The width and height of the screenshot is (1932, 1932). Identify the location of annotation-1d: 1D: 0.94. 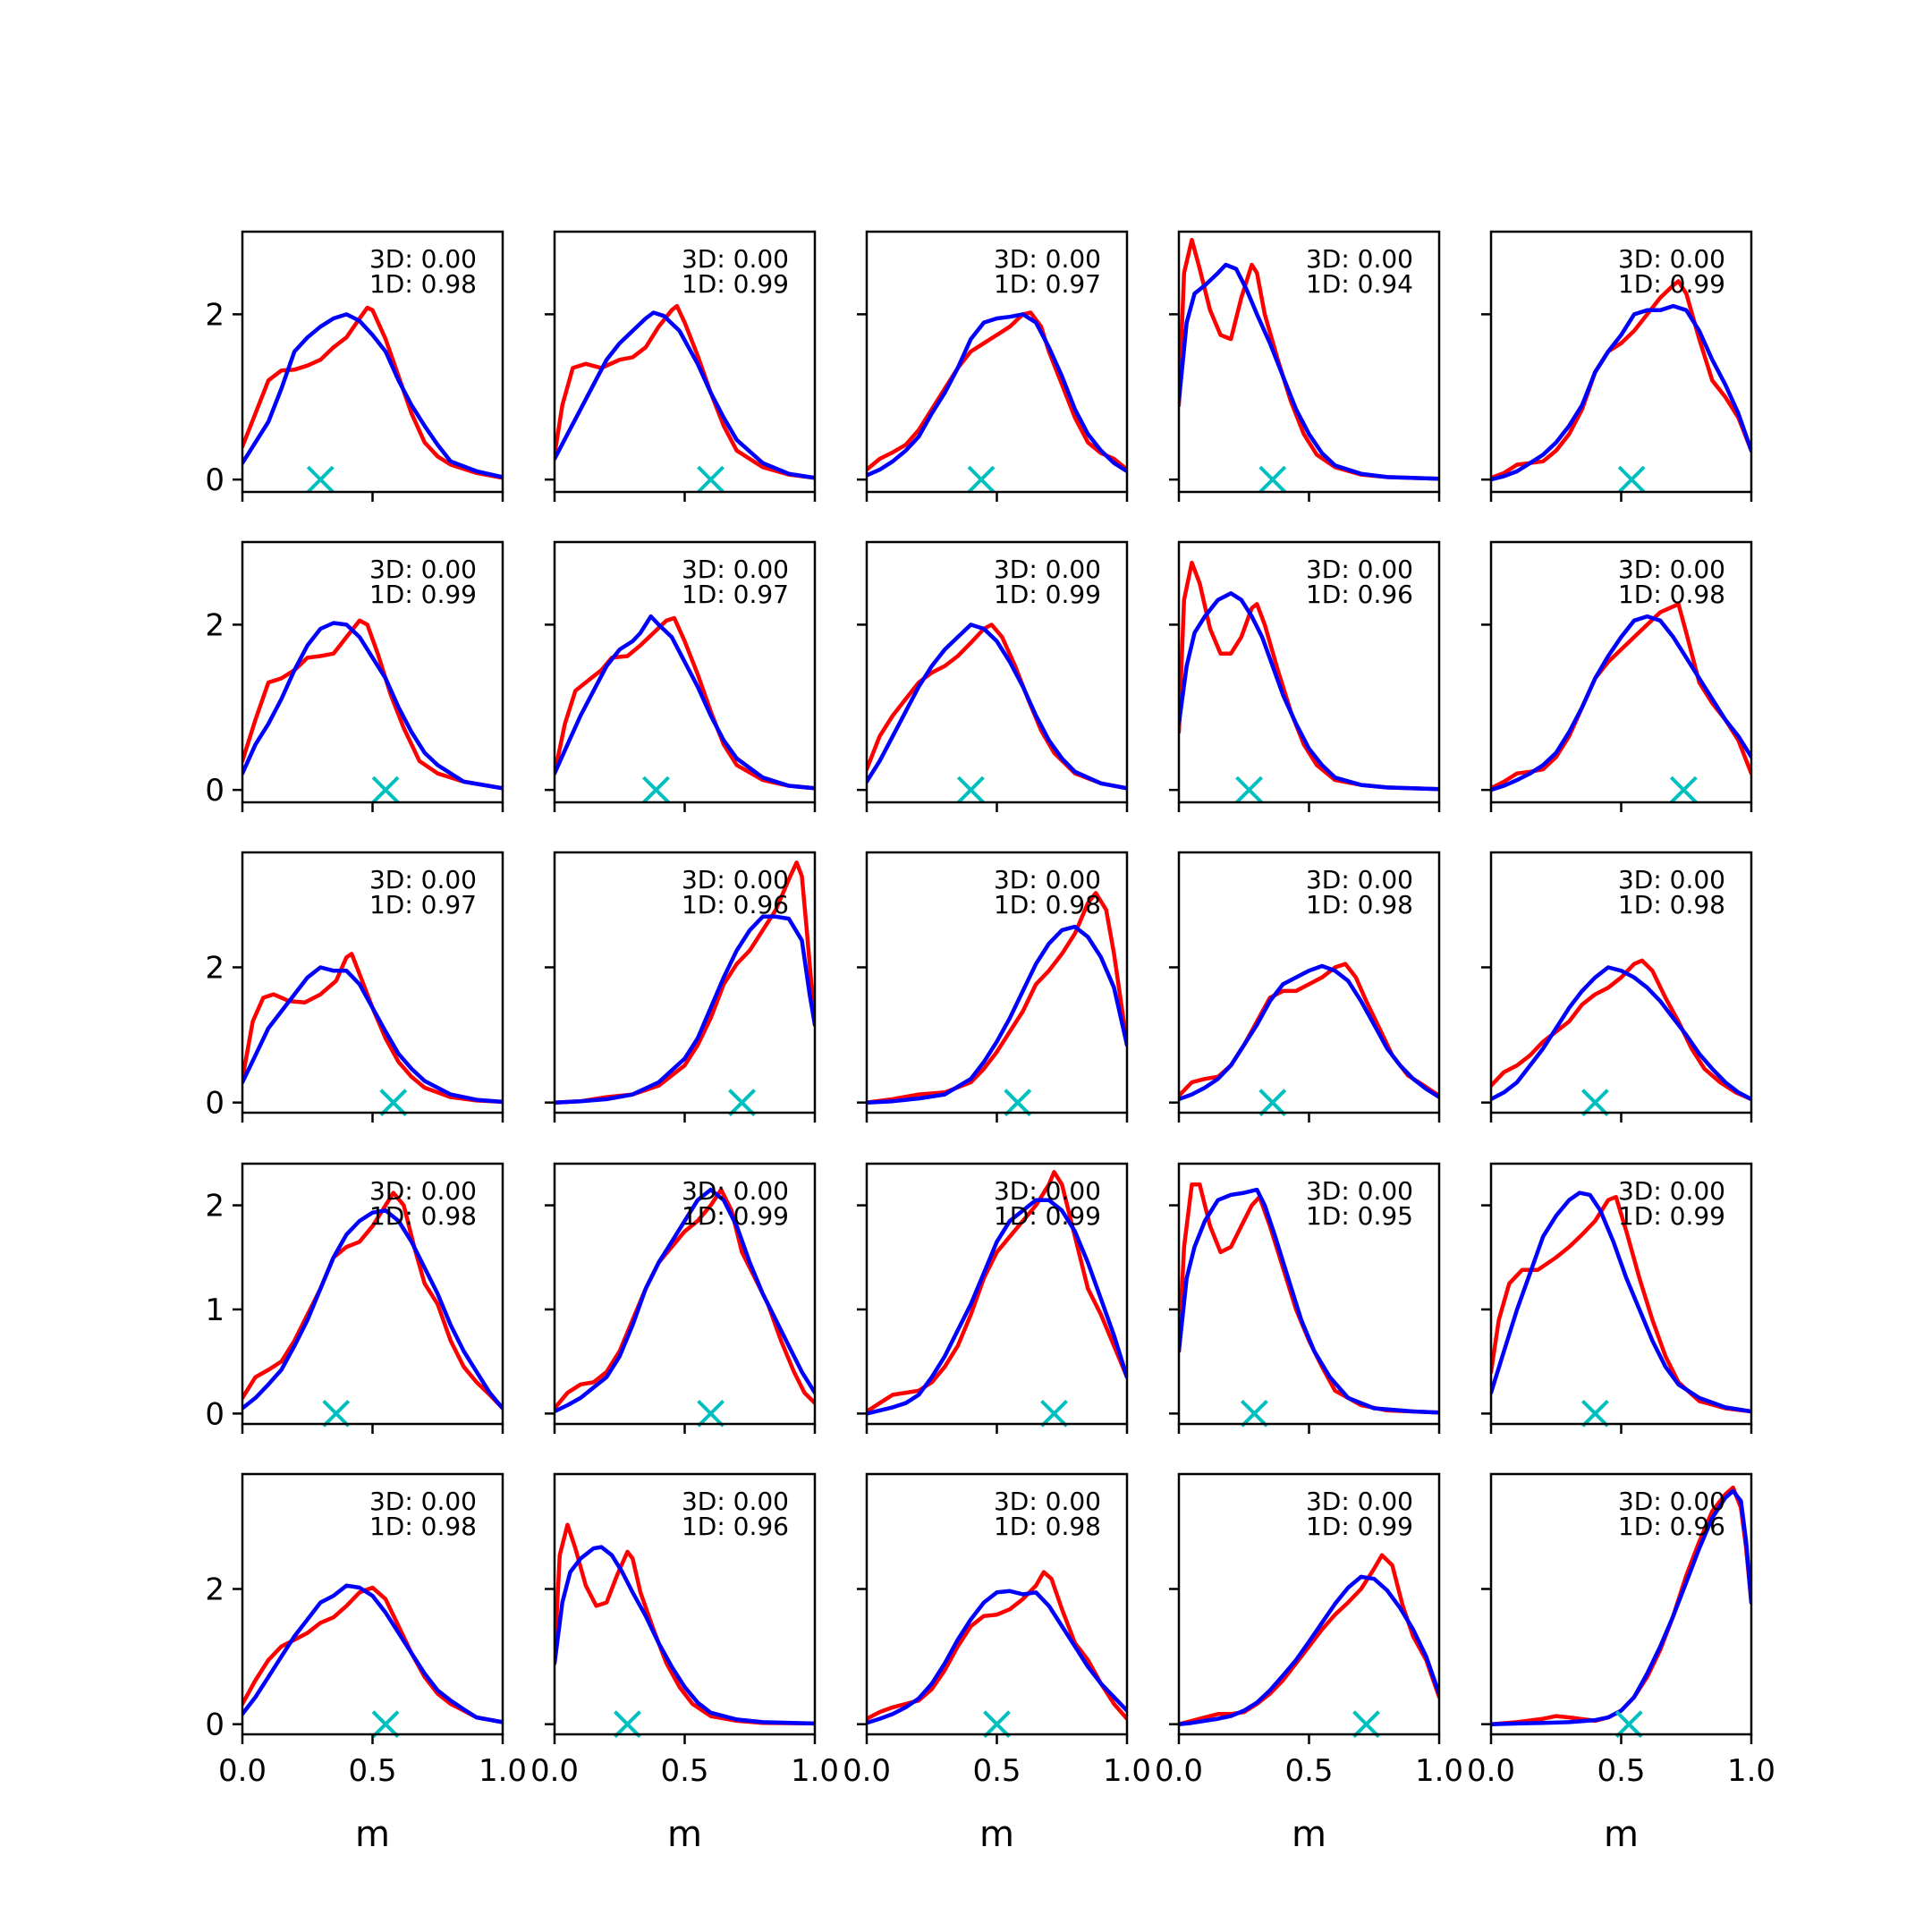
(1359, 284).